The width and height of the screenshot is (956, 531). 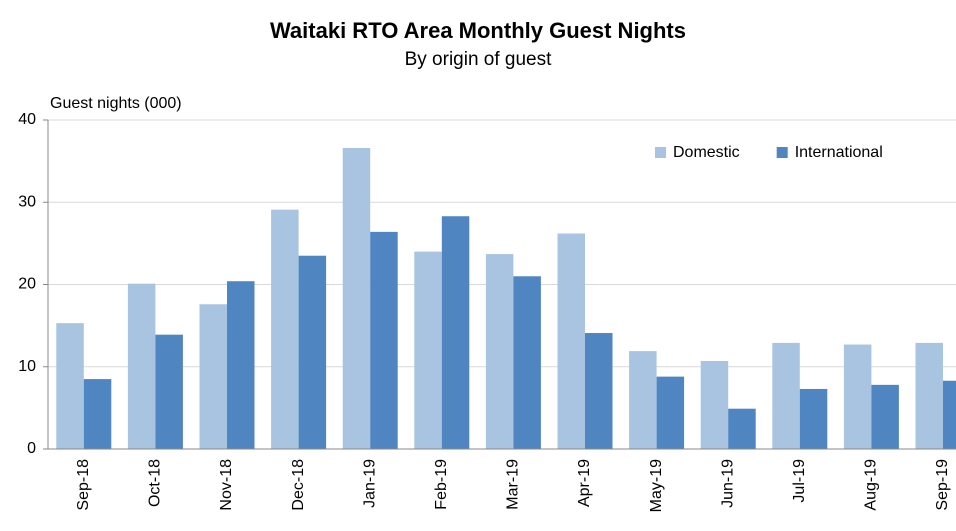 I want to click on x-tick-label: Apr-19, so click(x=584, y=483).